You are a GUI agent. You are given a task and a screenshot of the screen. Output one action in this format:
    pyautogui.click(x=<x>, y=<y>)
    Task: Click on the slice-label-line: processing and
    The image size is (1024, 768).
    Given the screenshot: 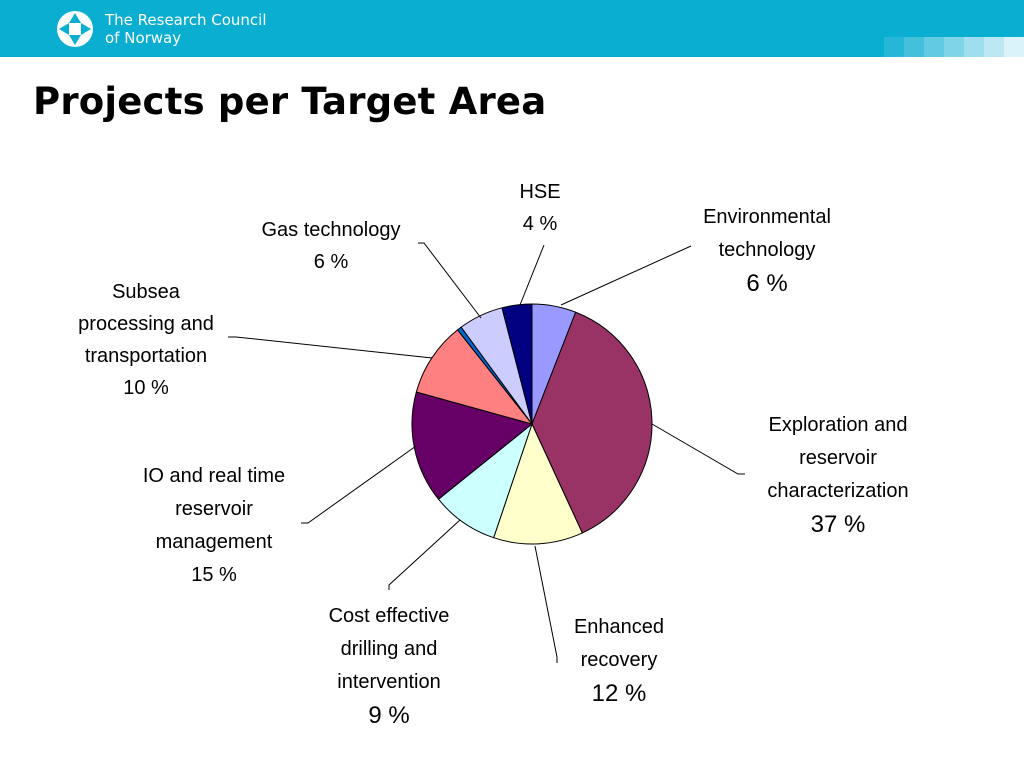 What is the action you would take?
    pyautogui.click(x=146, y=324)
    